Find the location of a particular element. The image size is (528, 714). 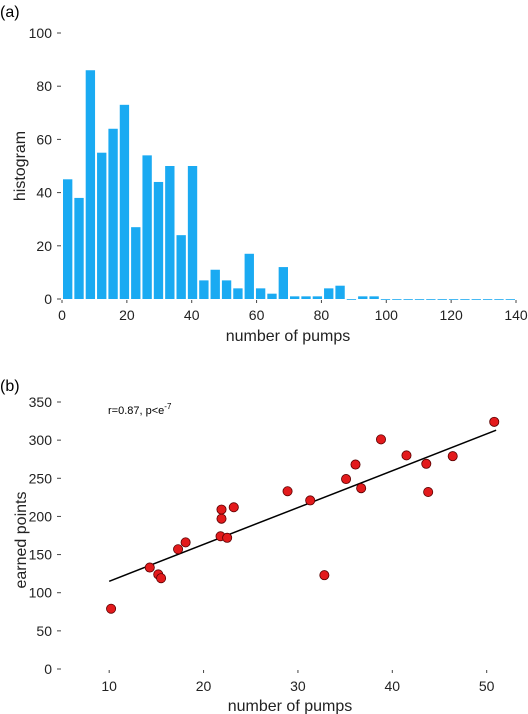

y-tick-label: 150 is located at coordinates (41, 555).